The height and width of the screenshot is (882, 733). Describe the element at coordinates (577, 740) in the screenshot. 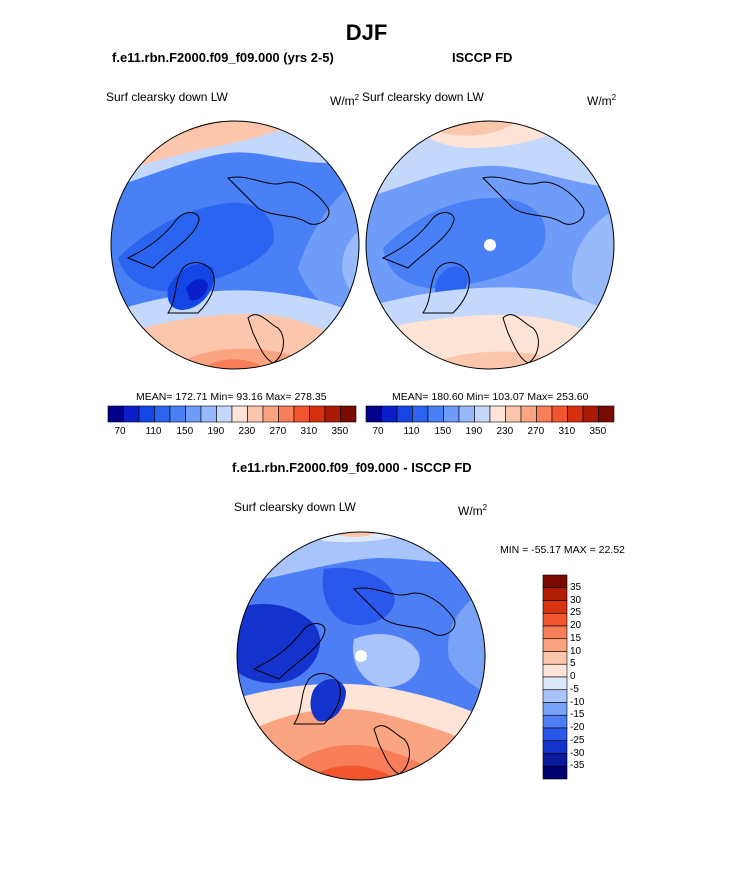

I see `panel3-colorbar-tick-label: -25` at that location.